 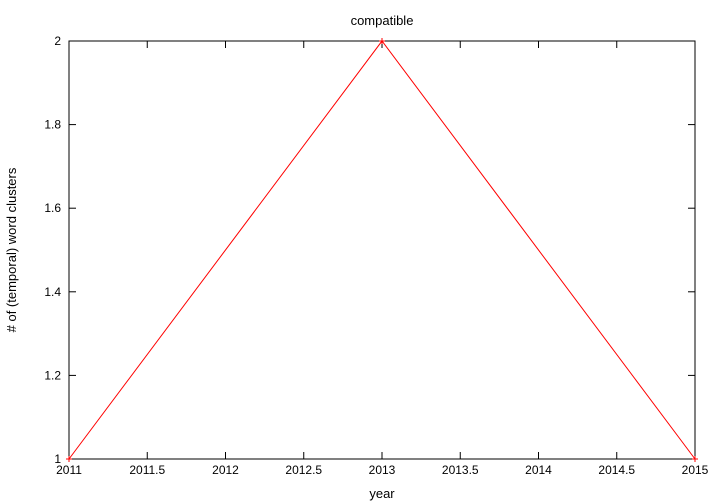 What do you see at coordinates (52, 208) in the screenshot?
I see `y-tick-label: 1.6` at bounding box center [52, 208].